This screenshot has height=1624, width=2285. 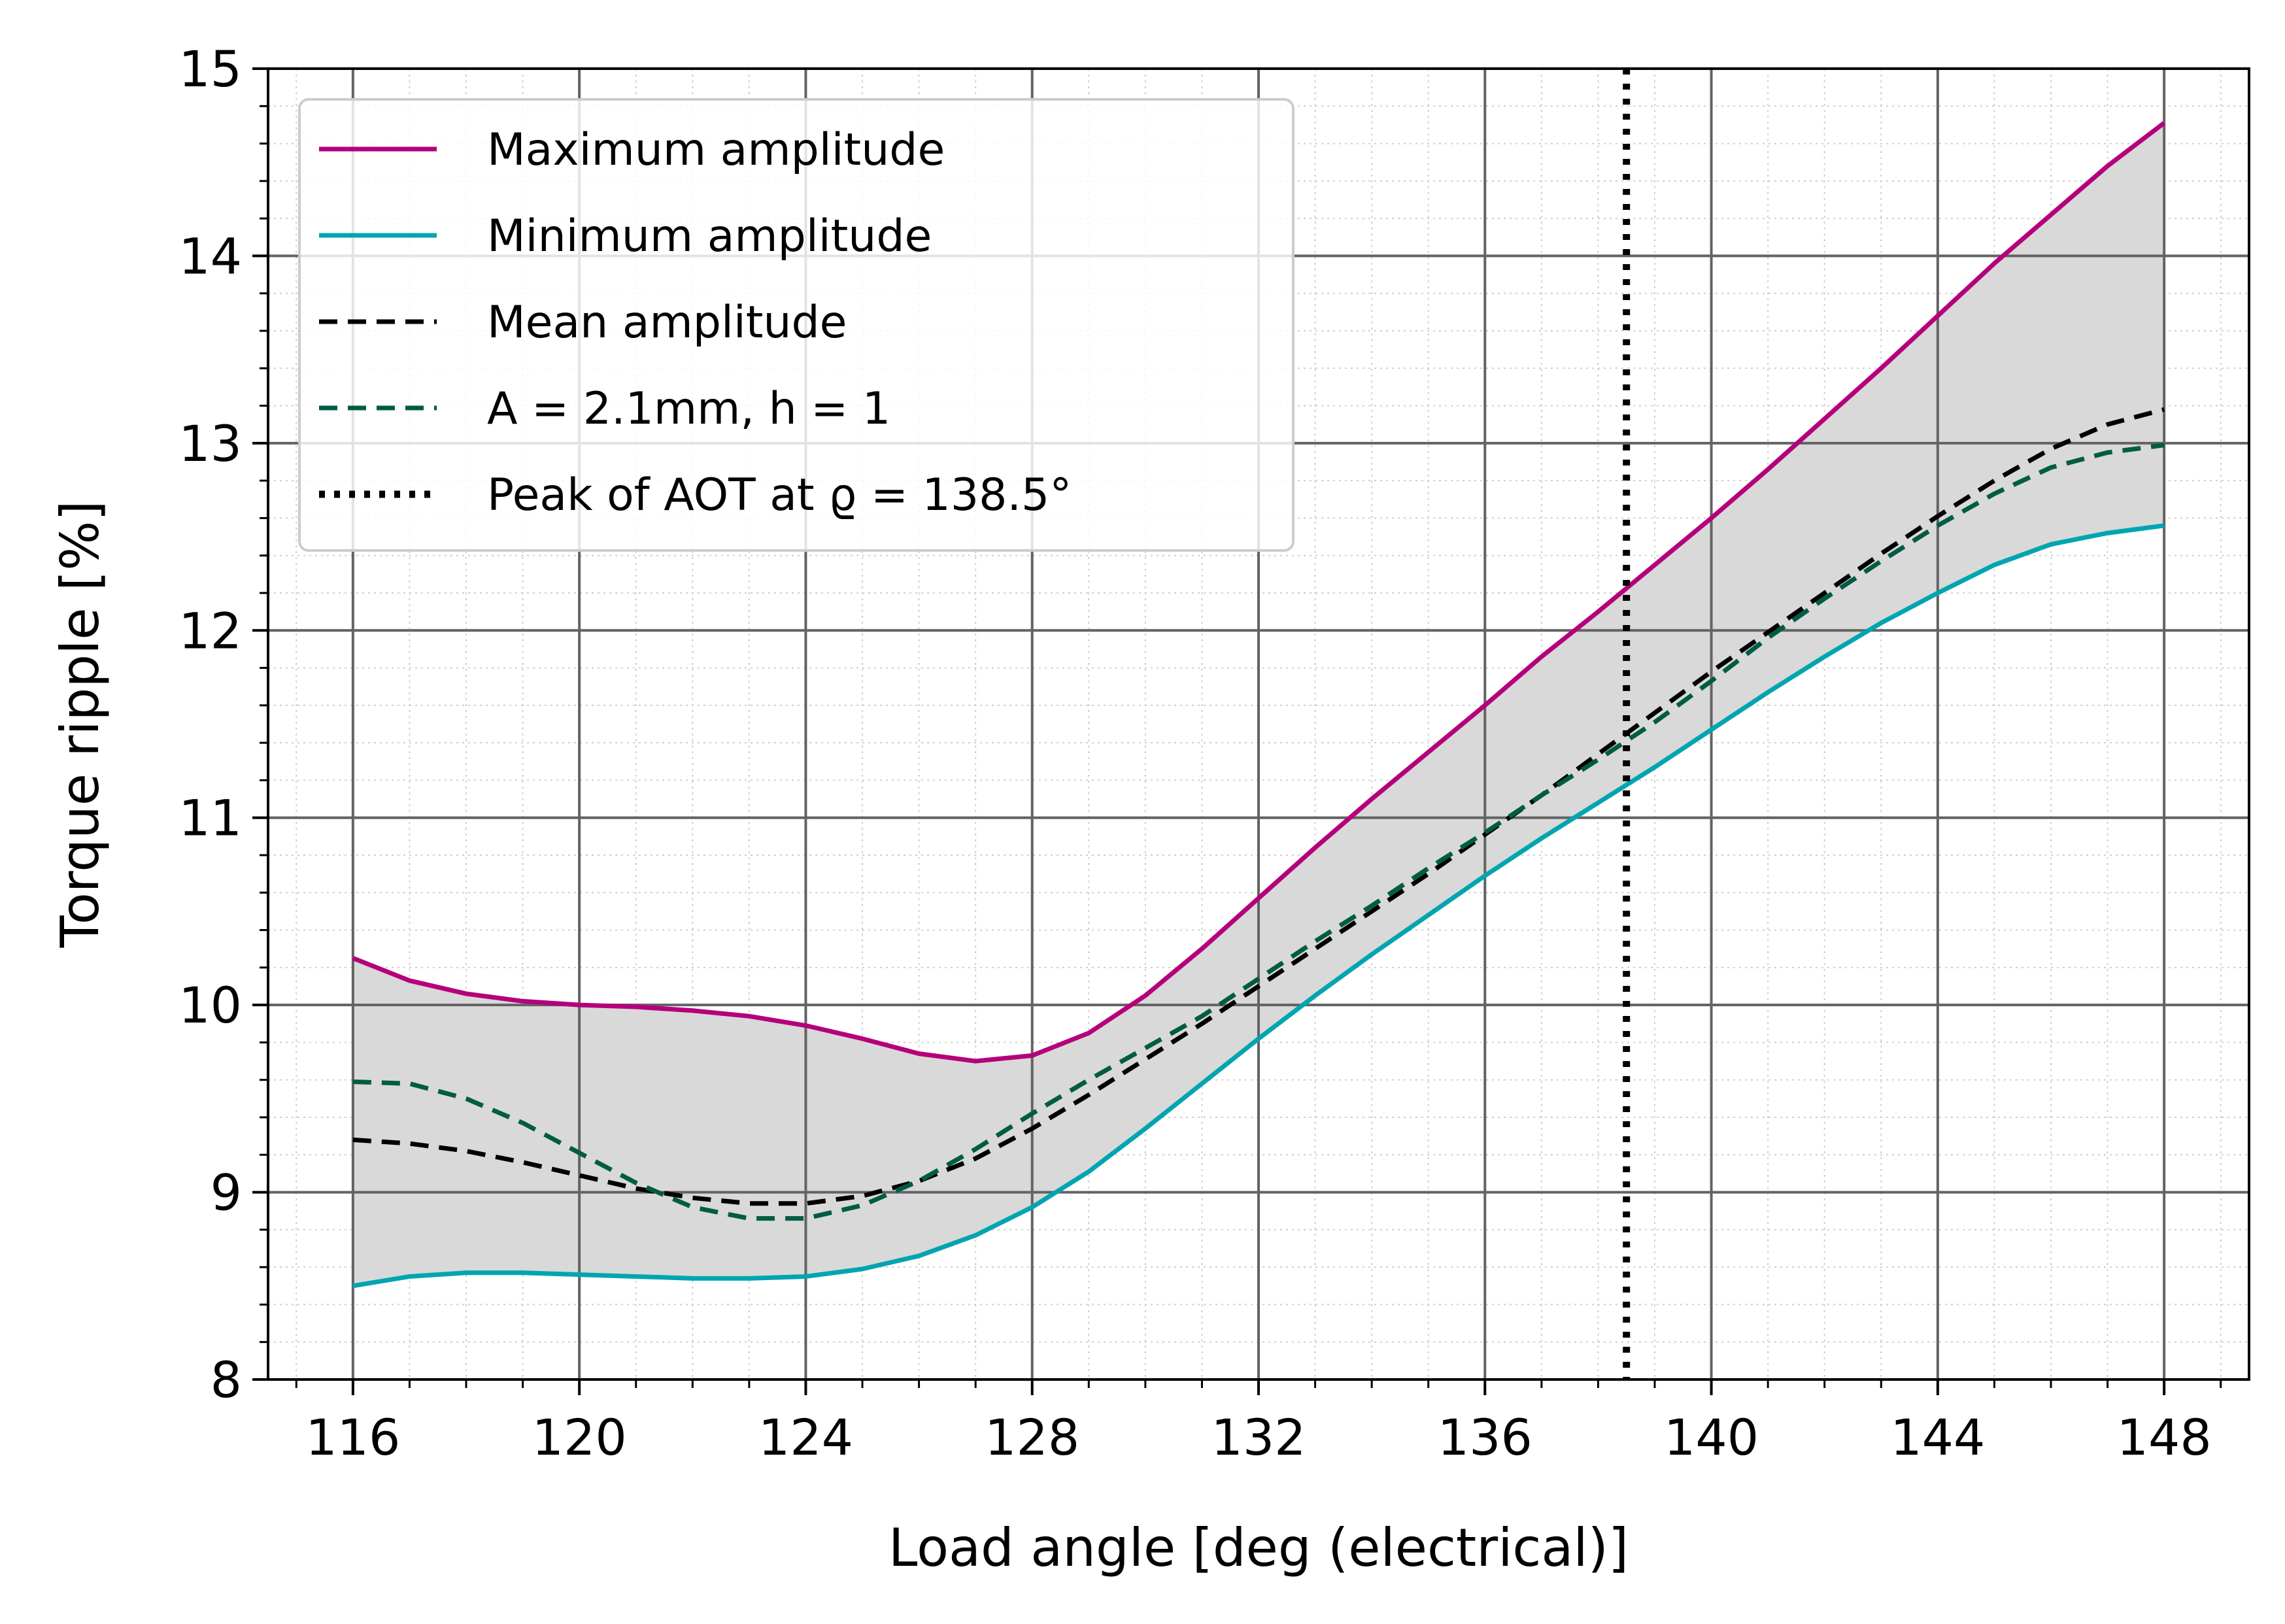 What do you see at coordinates (716, 150) in the screenshot?
I see `legend-label-0: Maximum amplitude` at bounding box center [716, 150].